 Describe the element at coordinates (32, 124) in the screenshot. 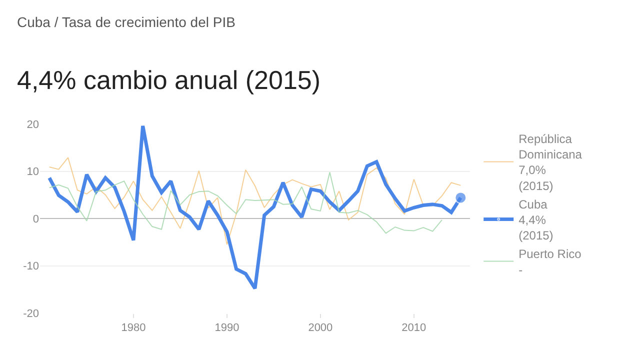

I see `y-tick-label: 20` at that location.